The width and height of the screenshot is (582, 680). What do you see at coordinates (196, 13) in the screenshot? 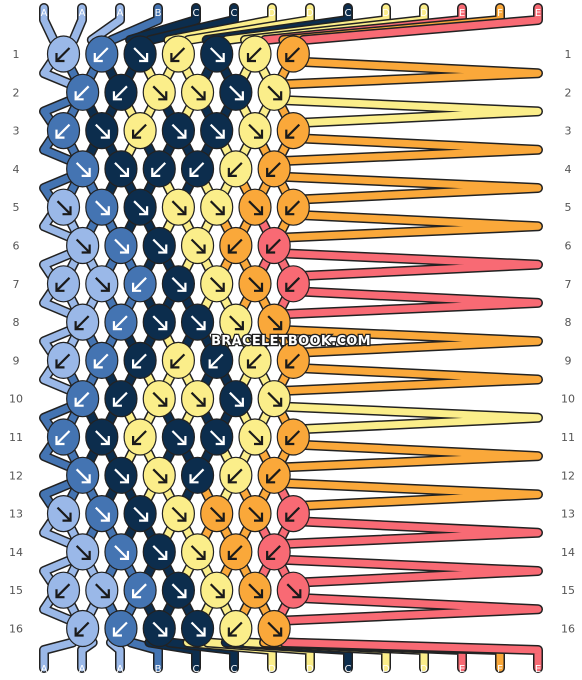
I see `strand-label-top: C` at bounding box center [196, 13].